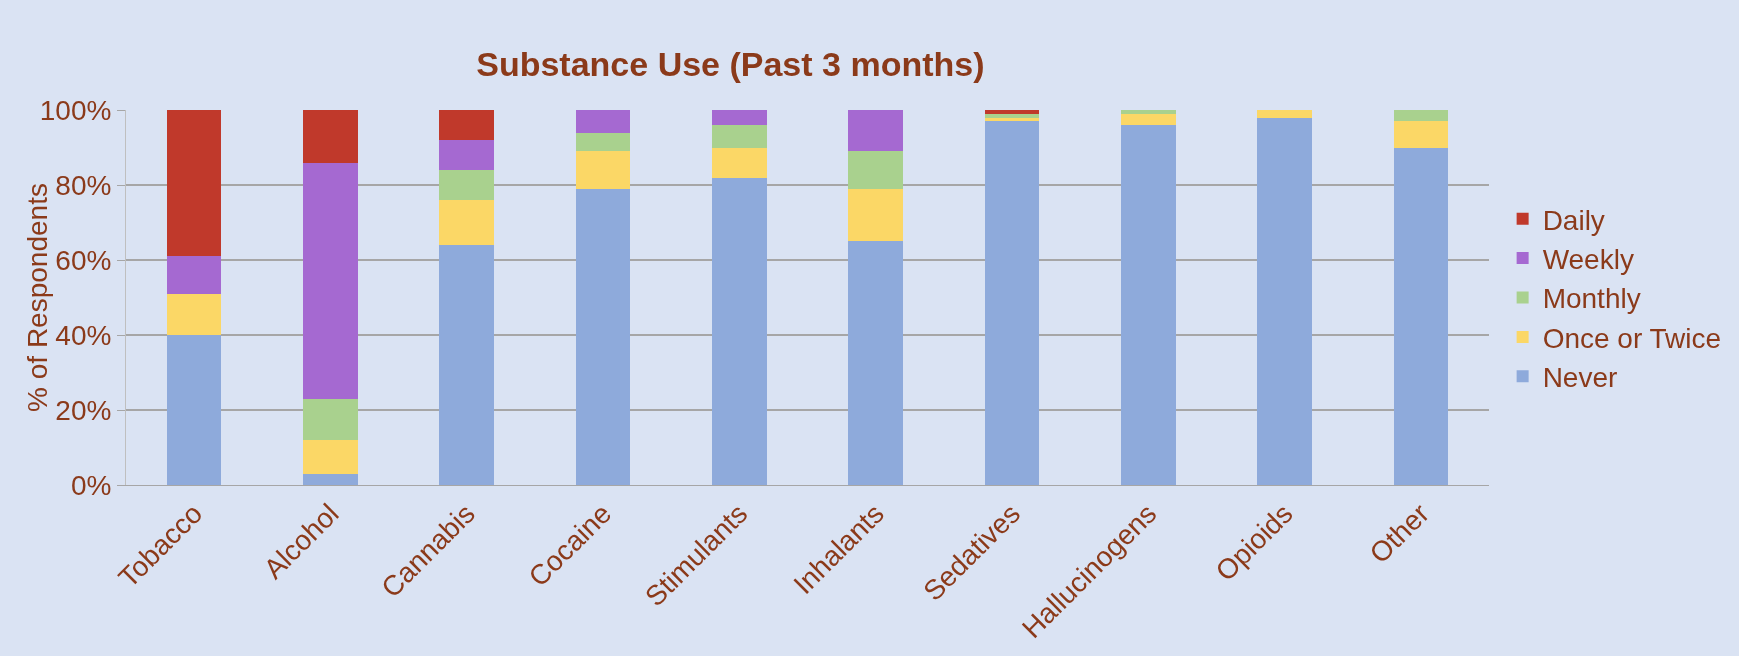 This screenshot has width=1739, height=656. Describe the element at coordinates (83, 185) in the screenshot. I see `y-tick-label: 80%` at that location.